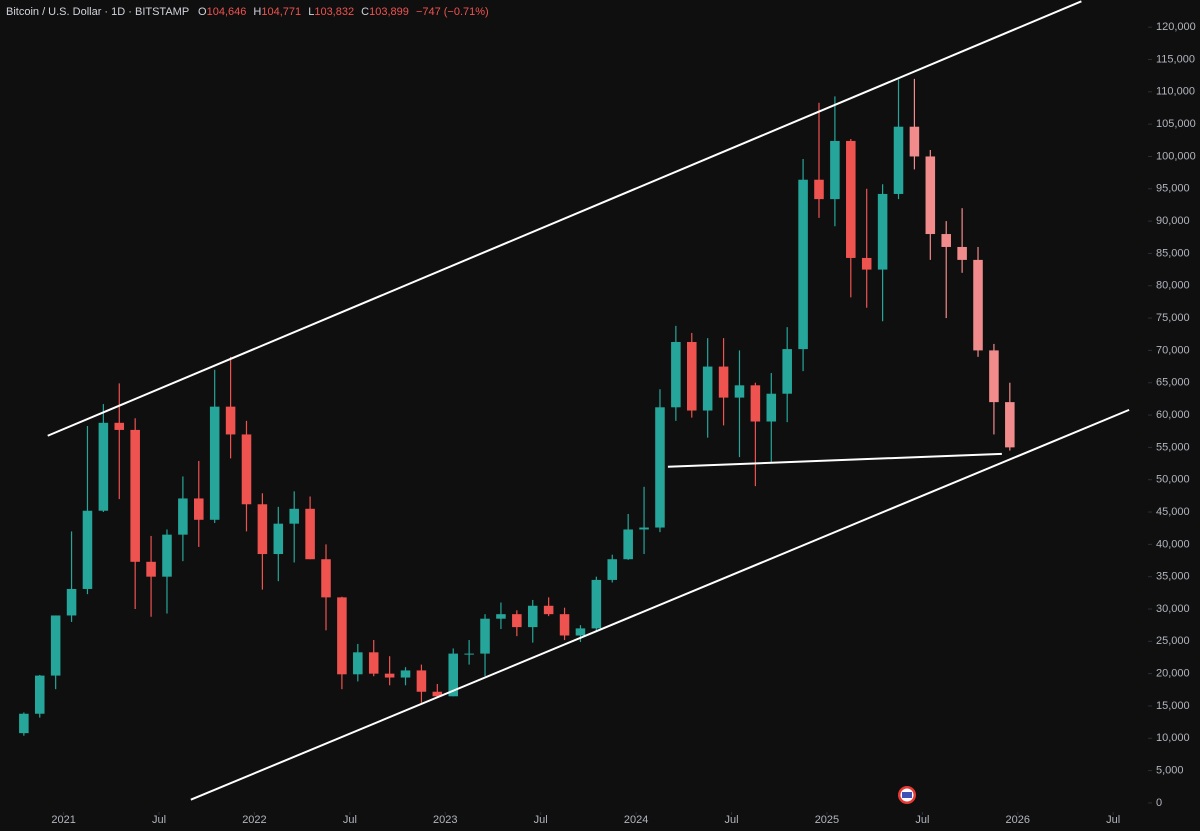 The image size is (1200, 831). I want to click on y-tick-label: 20,000, so click(1173, 674).